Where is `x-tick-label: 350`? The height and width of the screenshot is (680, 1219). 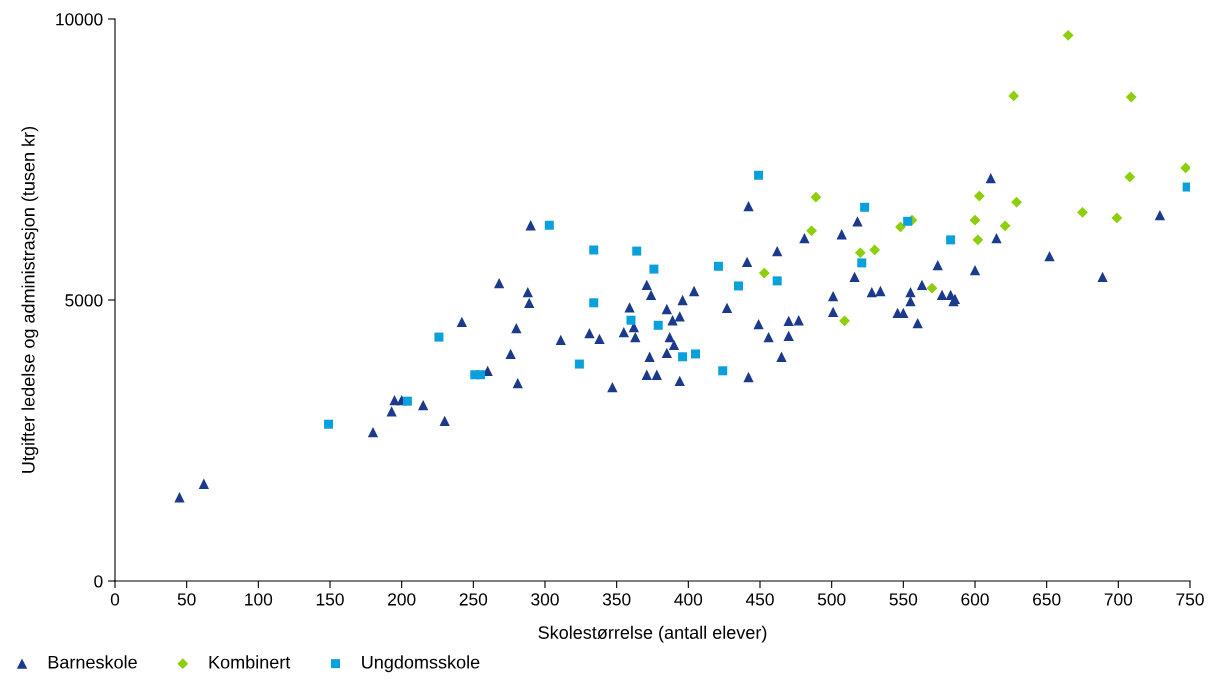
x-tick-label: 350 is located at coordinates (616, 599).